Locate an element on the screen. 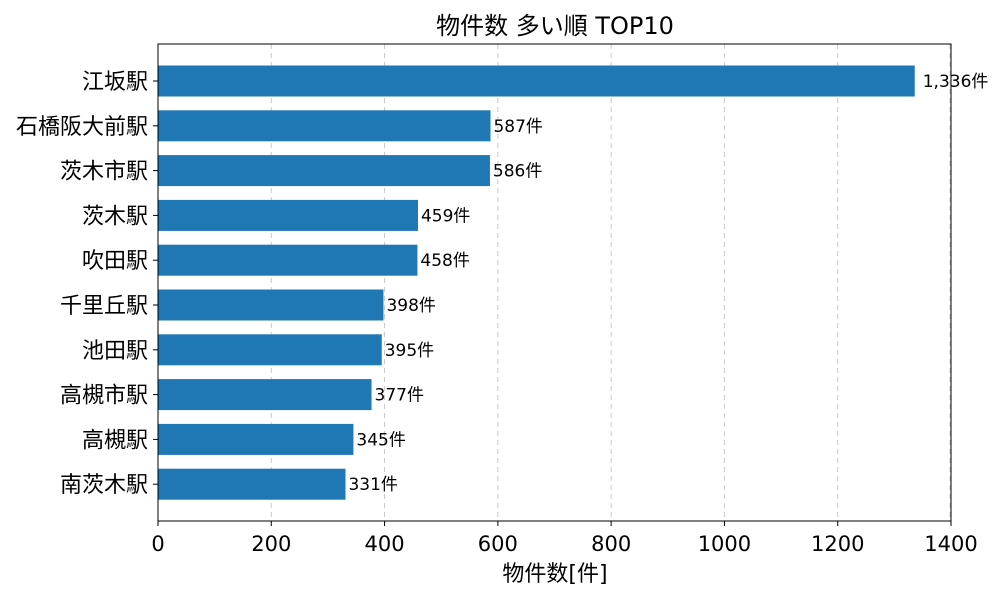 The image size is (1000, 600). category-label-4: 吹田駅 is located at coordinates (115, 261).